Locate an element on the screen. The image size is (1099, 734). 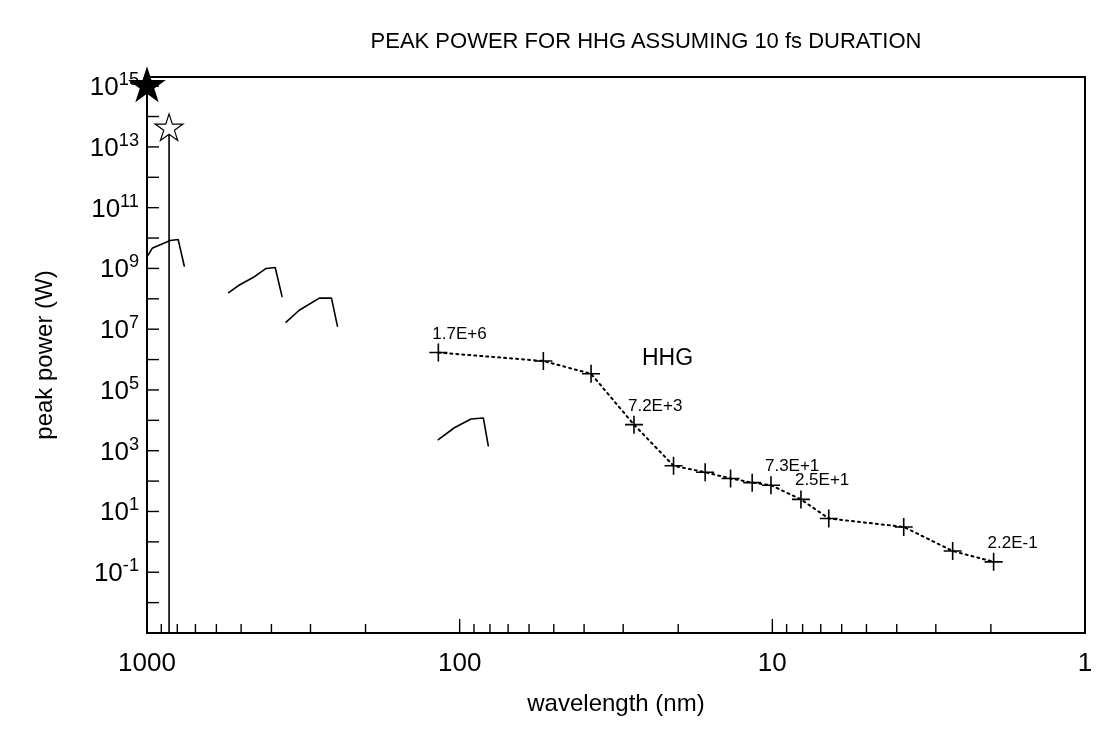
data-label: 1.7E+6 is located at coordinates (459, 333).